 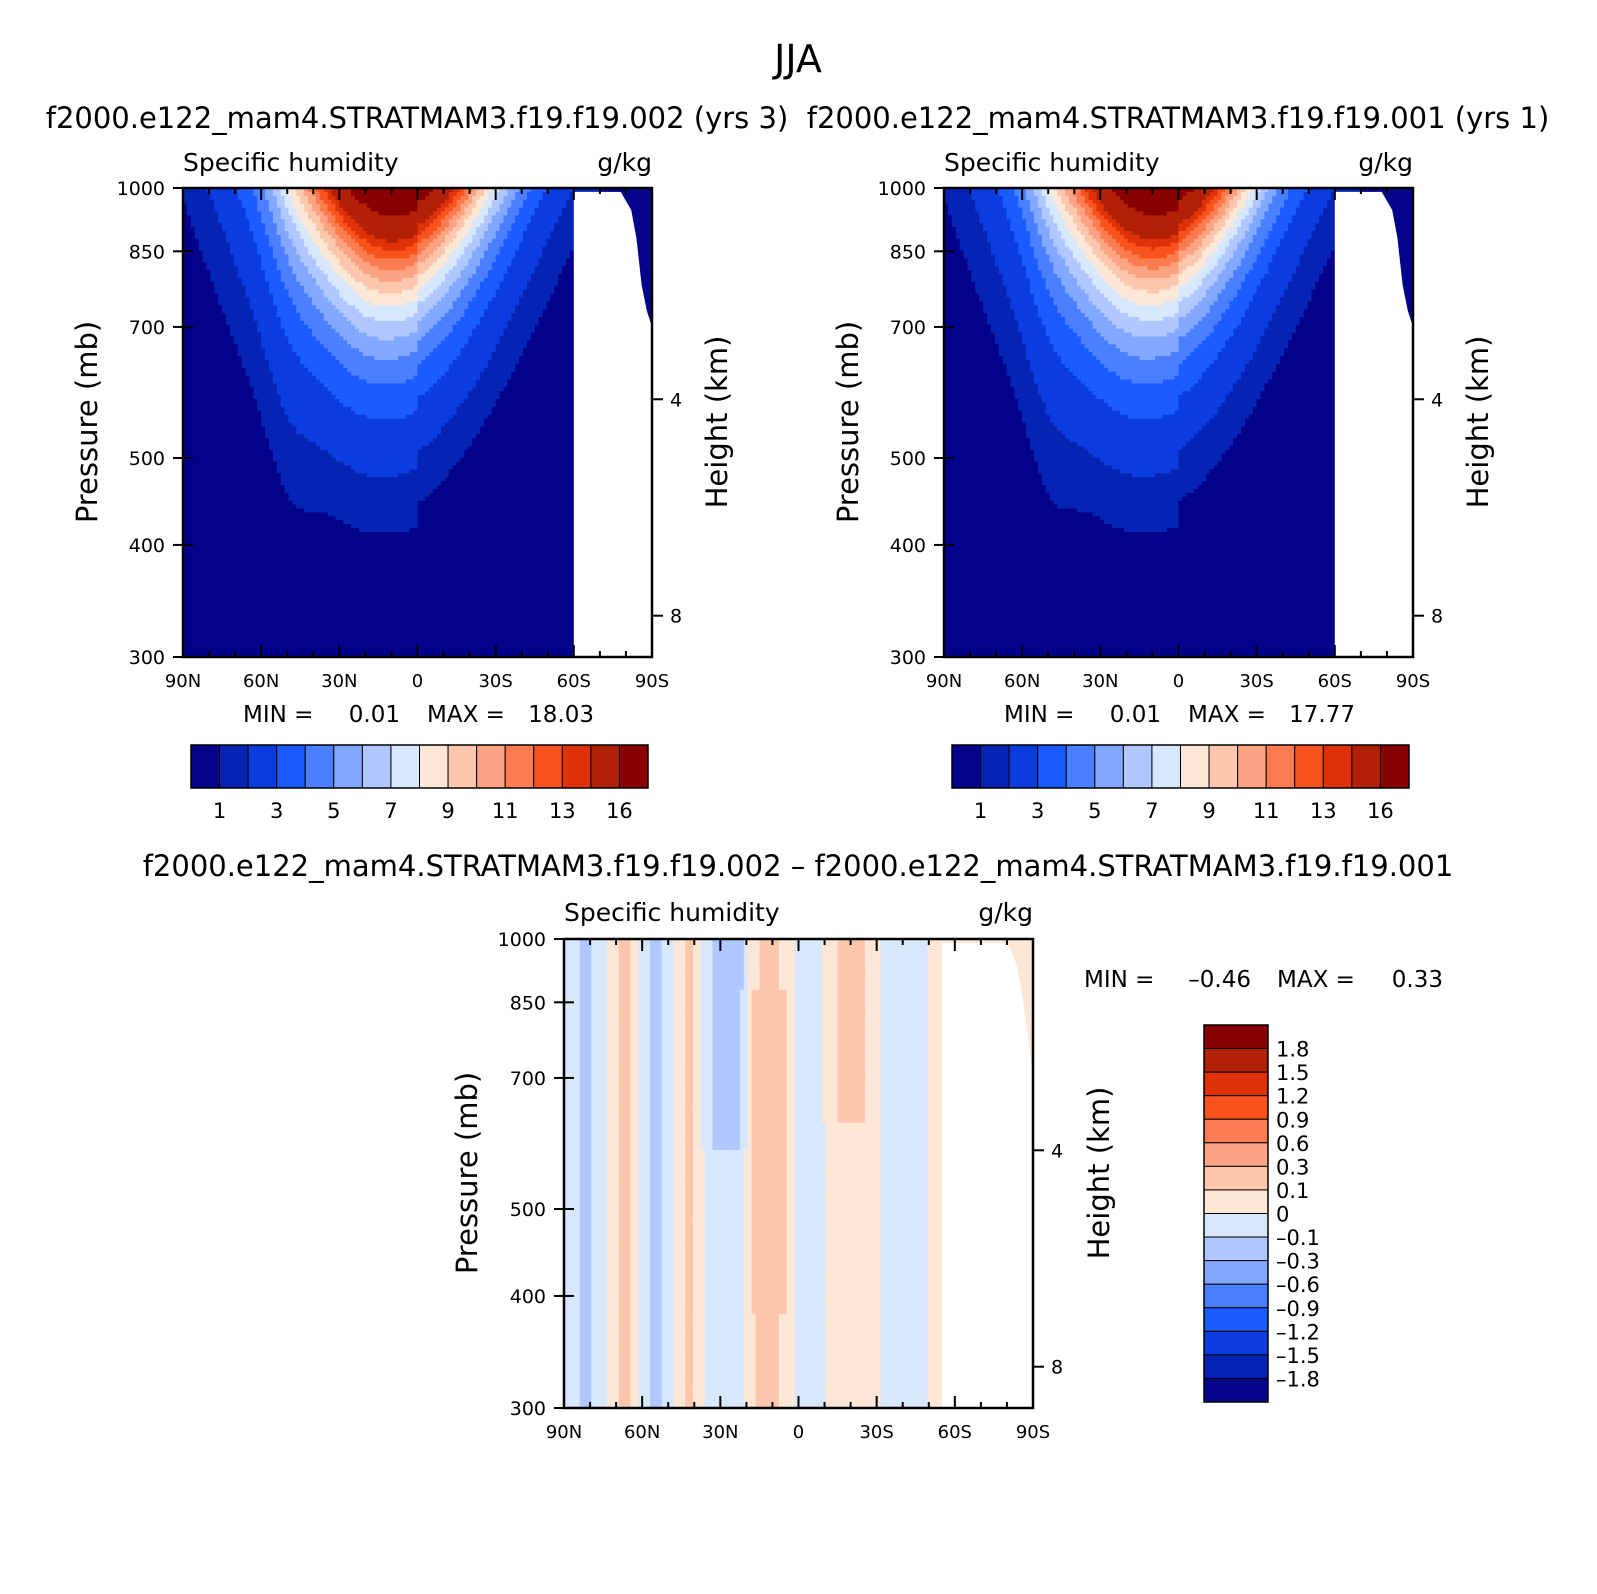 What do you see at coordinates (434, 766) in the screenshot?
I see `colorbar-box` at bounding box center [434, 766].